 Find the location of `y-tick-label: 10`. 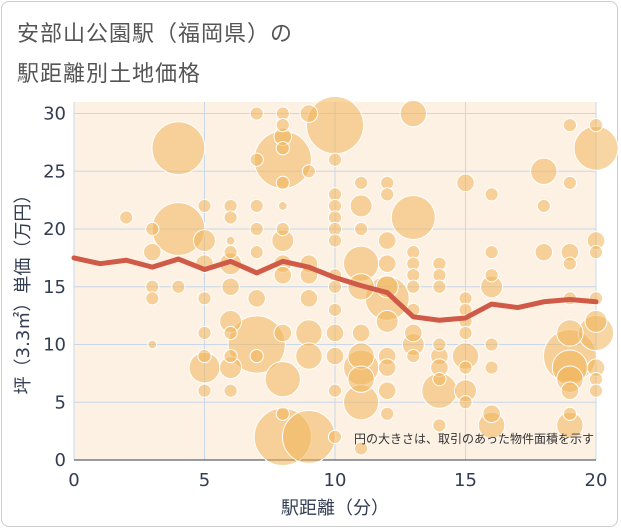

y-tick-label: 10 is located at coordinates (54, 345).